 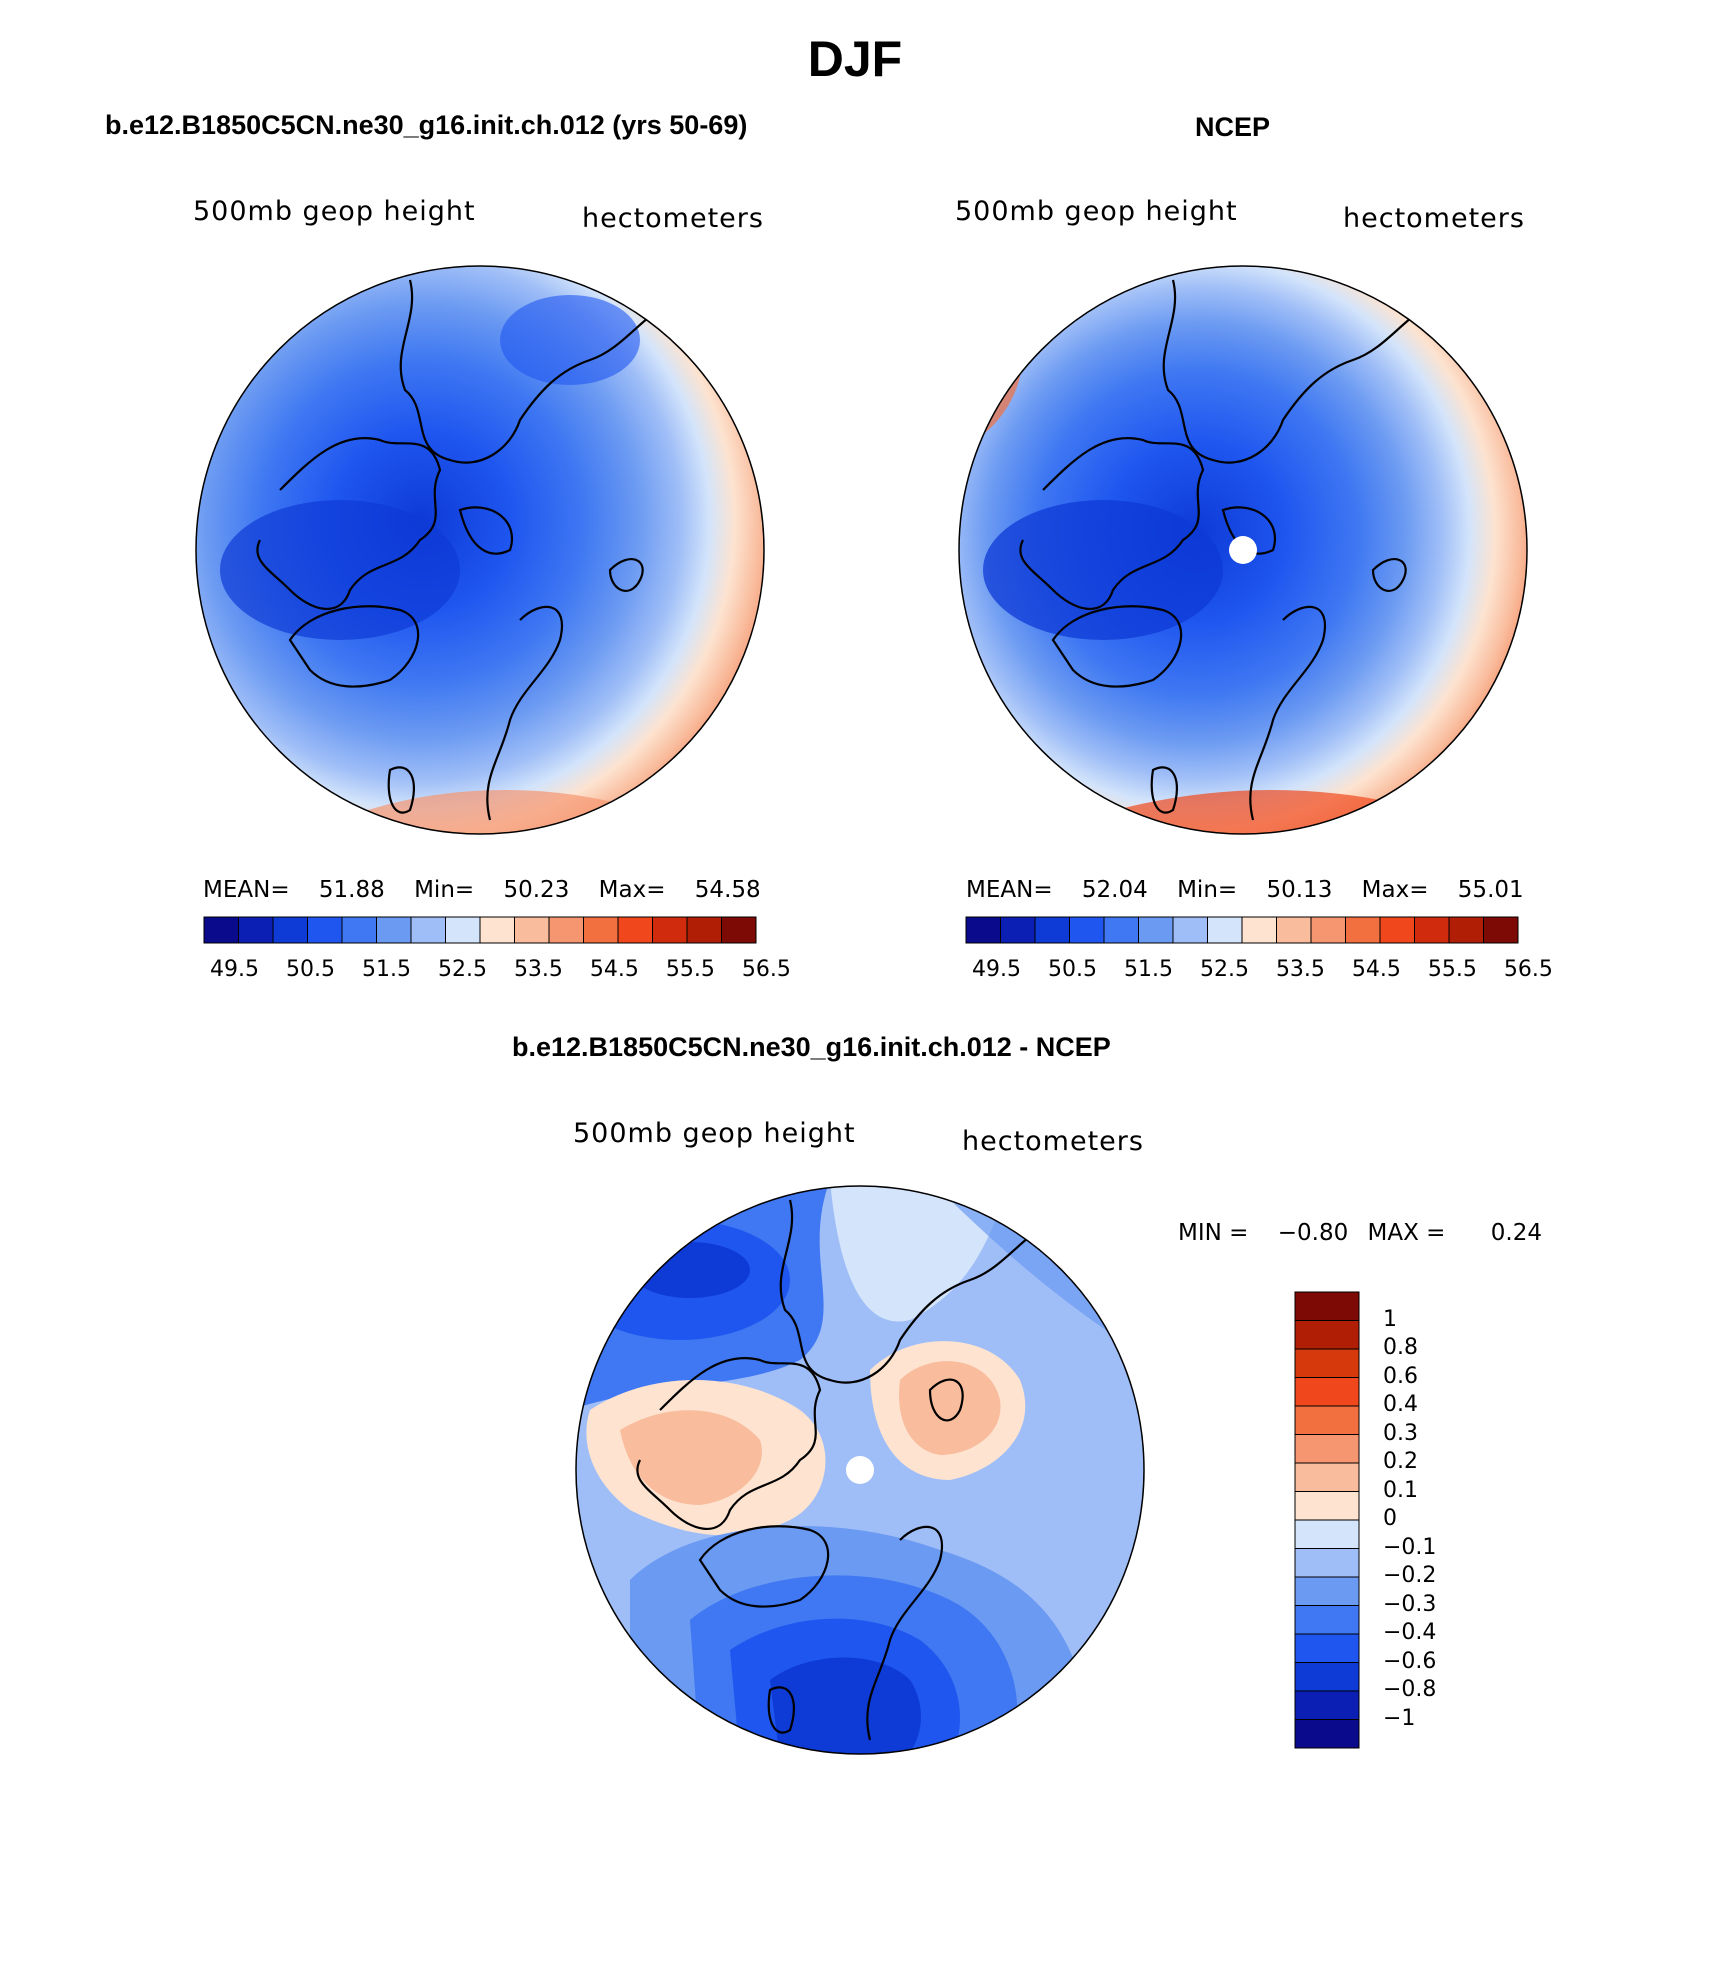 I want to click on units-label-ncep: hectometers, so click(x=1434, y=218).